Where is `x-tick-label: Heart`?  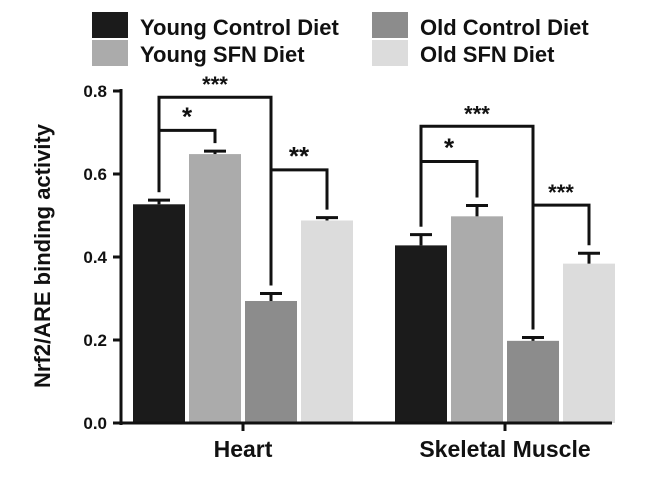 x-tick-label: Heart is located at coordinates (243, 449).